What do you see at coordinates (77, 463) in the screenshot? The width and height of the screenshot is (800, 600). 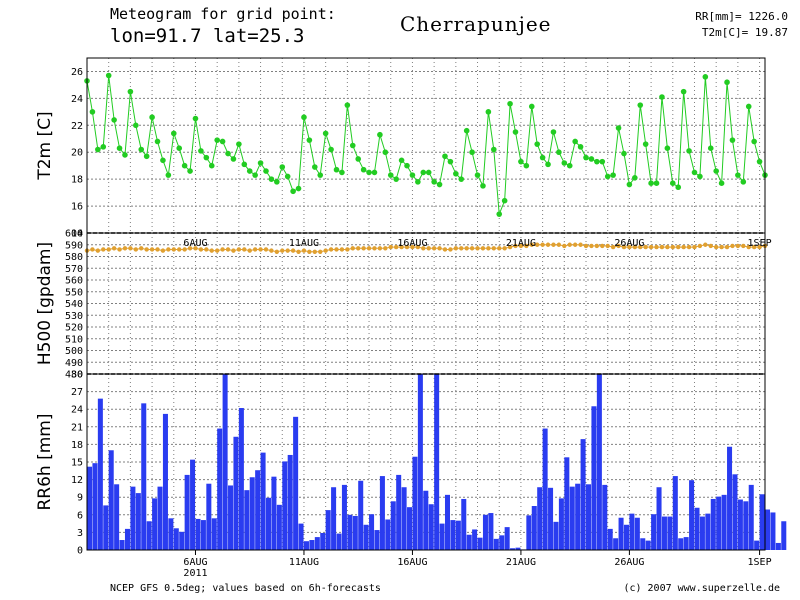 I see `y-tick-label: 15` at bounding box center [77, 463].